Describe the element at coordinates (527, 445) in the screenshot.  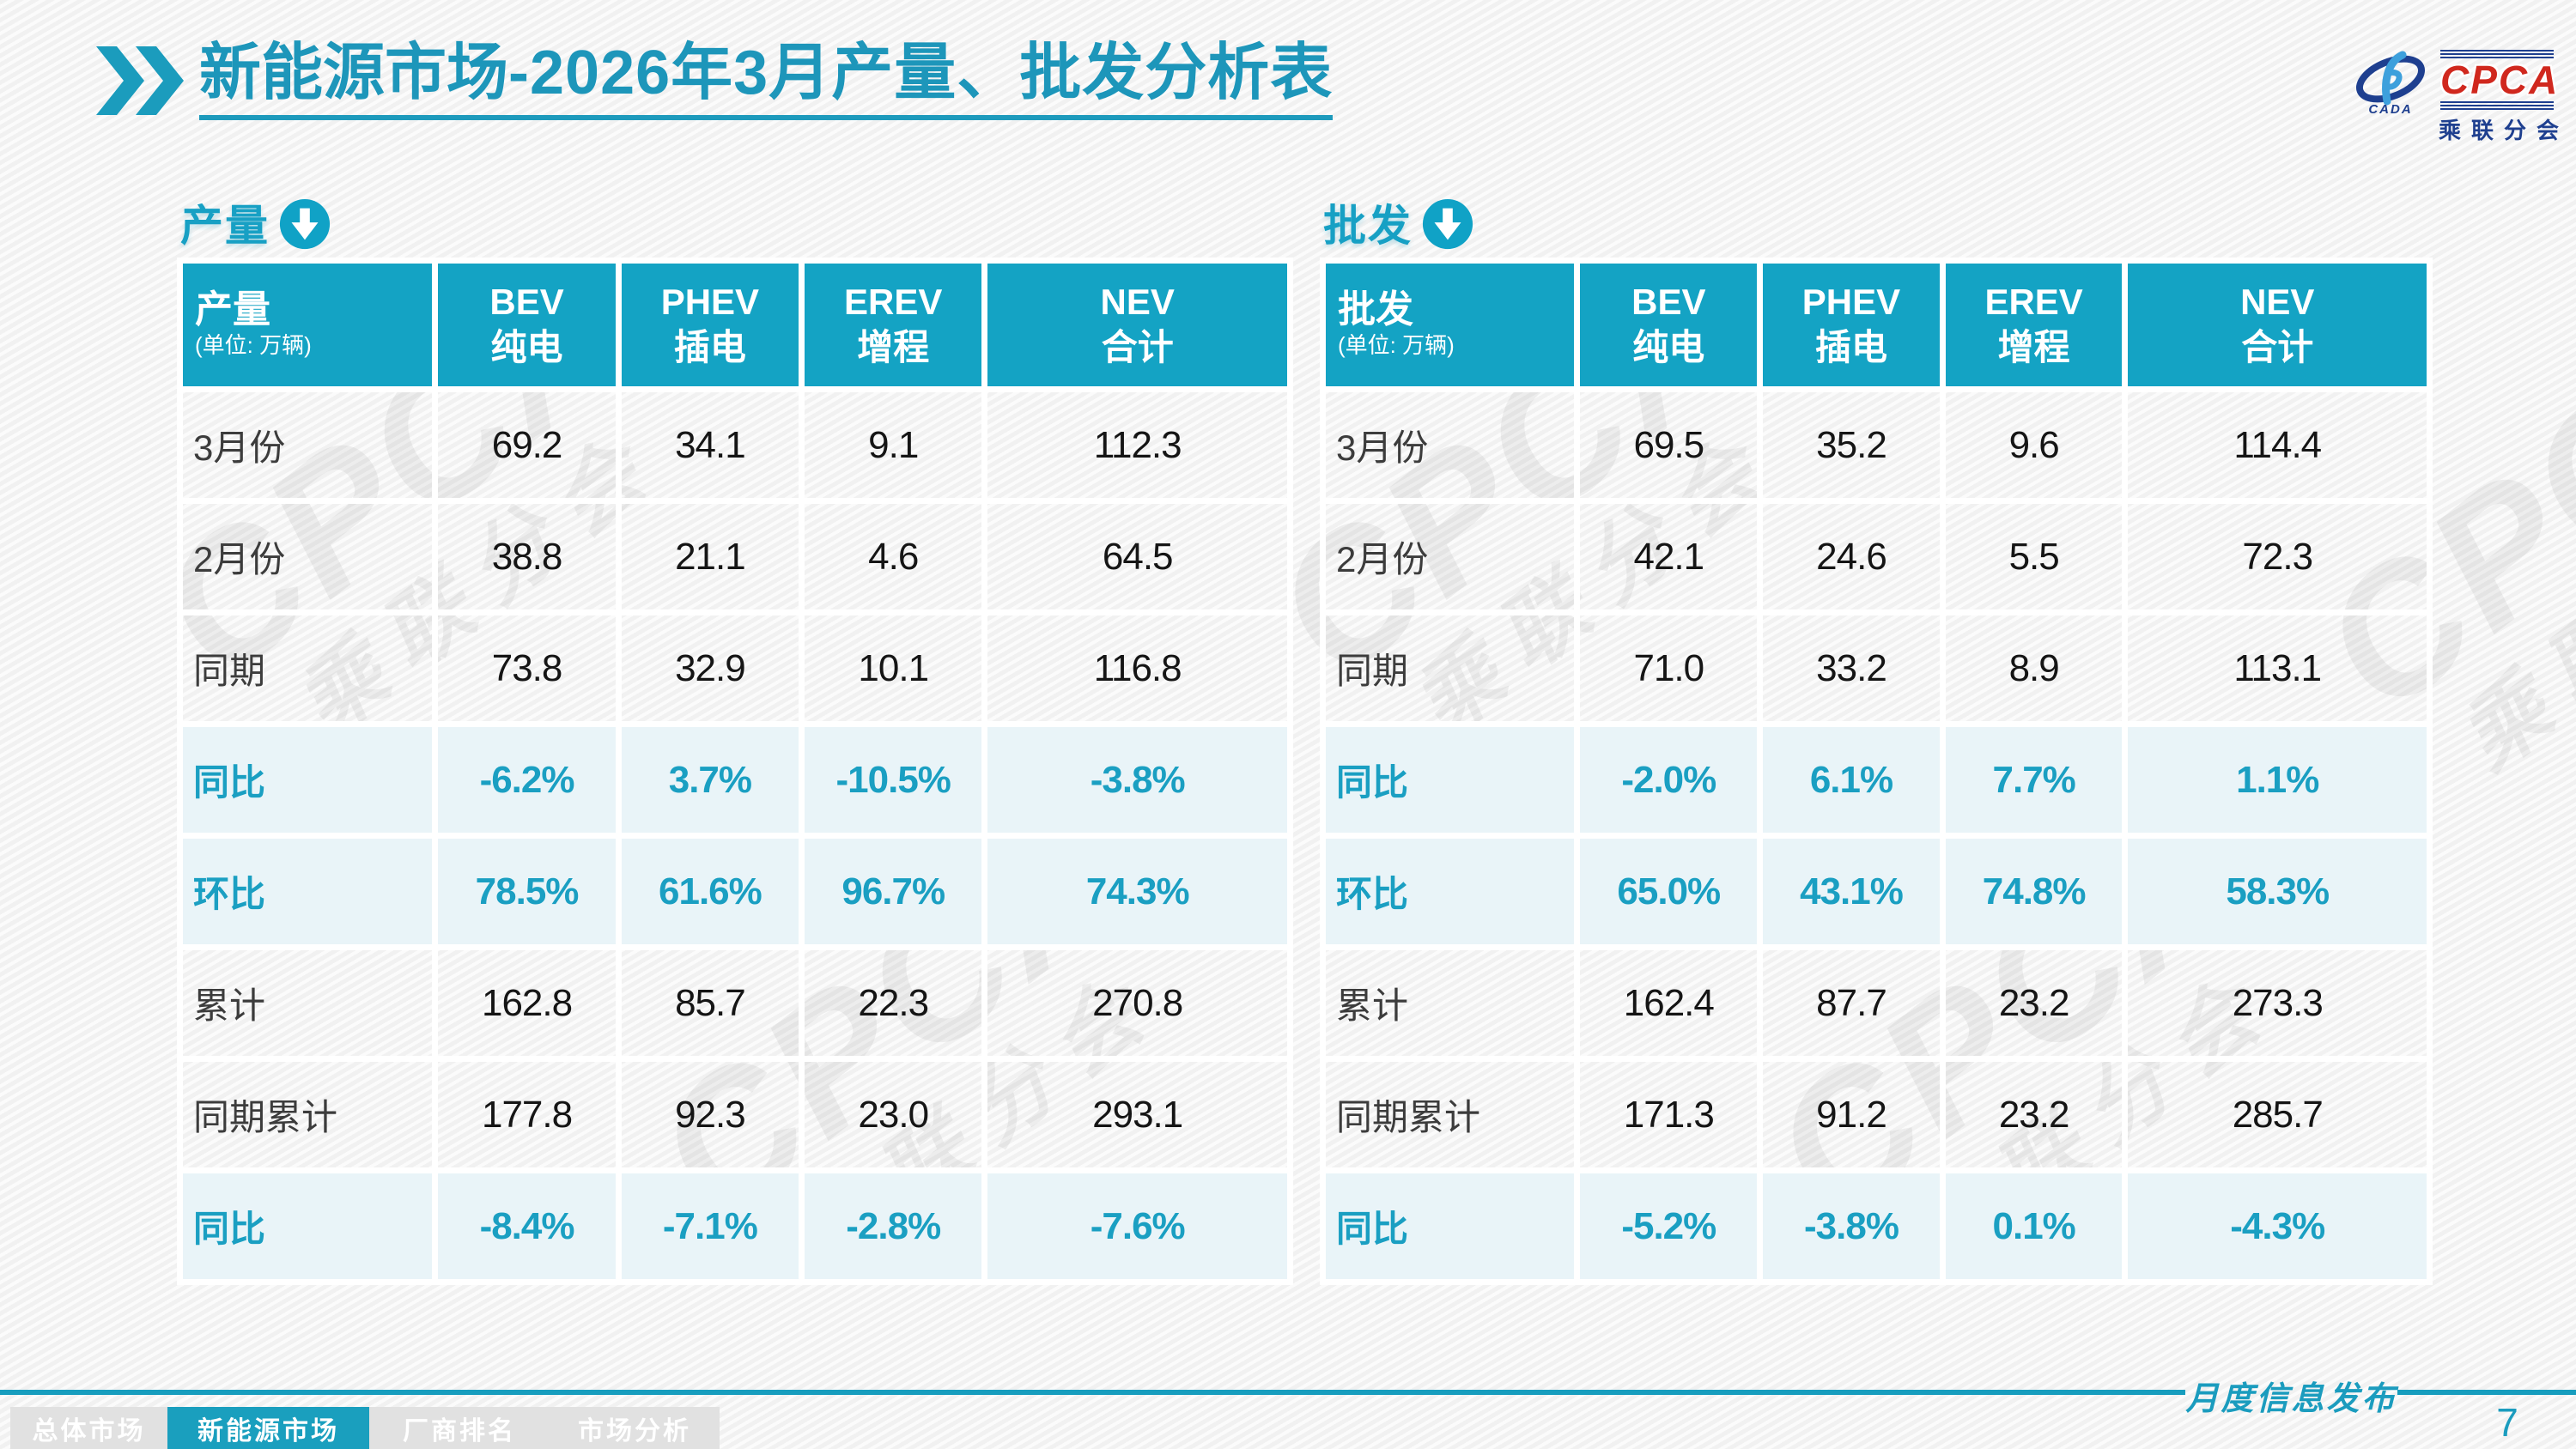
I see `cell-value: 69.2` at that location.